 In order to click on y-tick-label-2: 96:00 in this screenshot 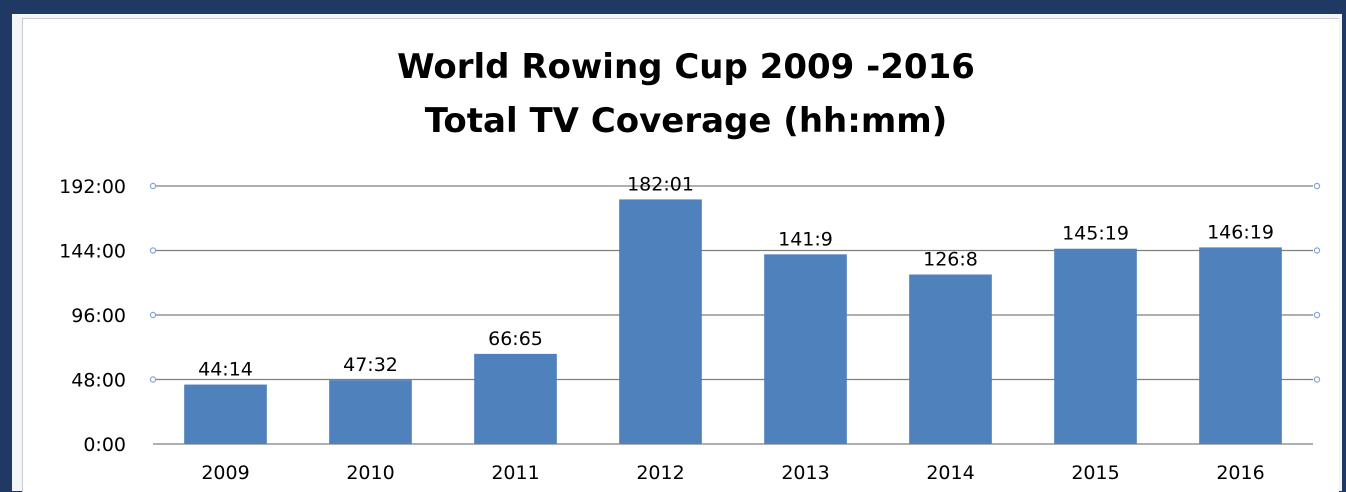, I will do `click(98, 316)`.